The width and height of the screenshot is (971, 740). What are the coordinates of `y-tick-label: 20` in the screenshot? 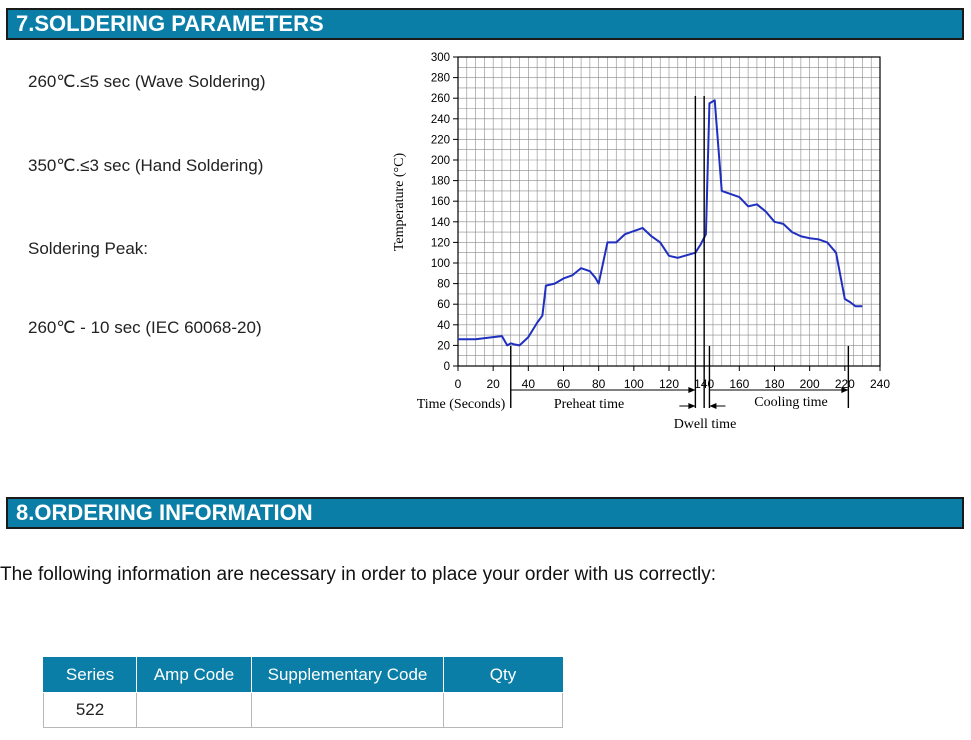 It's located at (443, 346).